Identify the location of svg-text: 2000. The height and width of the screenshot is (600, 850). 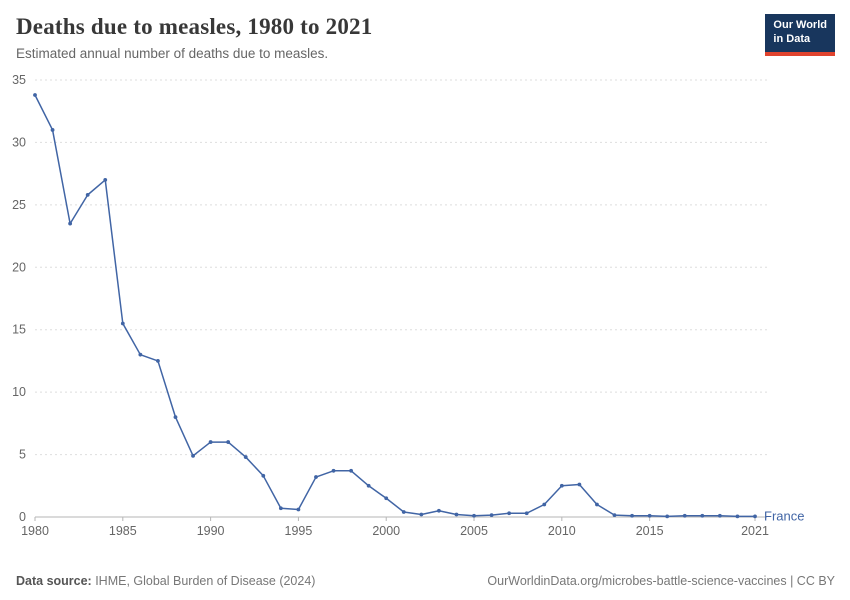
(386, 531).